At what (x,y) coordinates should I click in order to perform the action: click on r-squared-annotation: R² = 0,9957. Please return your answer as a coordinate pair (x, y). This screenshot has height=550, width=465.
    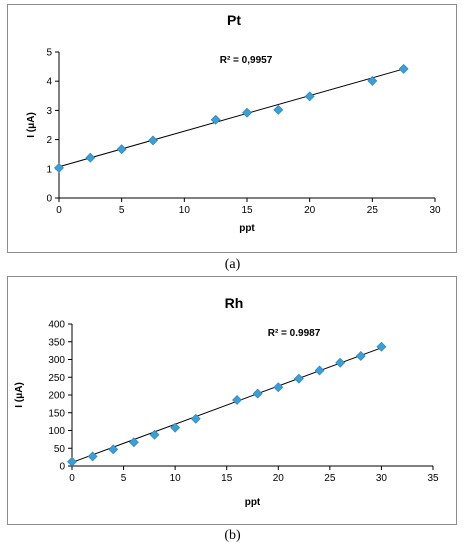
    Looking at the image, I should click on (246, 60).